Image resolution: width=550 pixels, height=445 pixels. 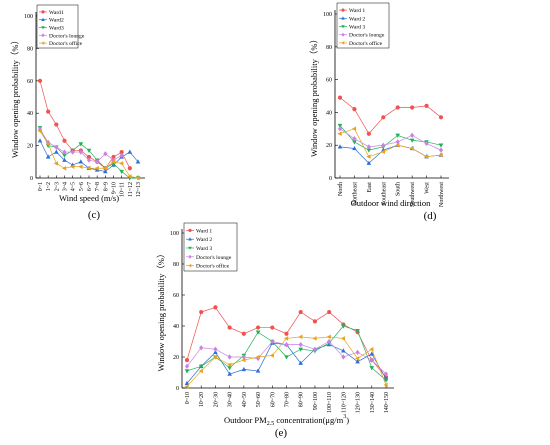 What do you see at coordinates (67, 36) in the screenshot?
I see `legend-label: Doctor's lounge` at bounding box center [67, 36].